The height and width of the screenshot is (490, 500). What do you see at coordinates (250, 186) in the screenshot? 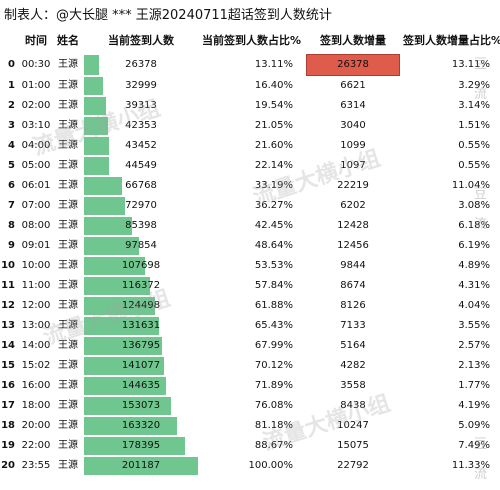
I see `table-row: 6 06:01 王源 66768 33.19% 22219 11.04%` at bounding box center [250, 186].